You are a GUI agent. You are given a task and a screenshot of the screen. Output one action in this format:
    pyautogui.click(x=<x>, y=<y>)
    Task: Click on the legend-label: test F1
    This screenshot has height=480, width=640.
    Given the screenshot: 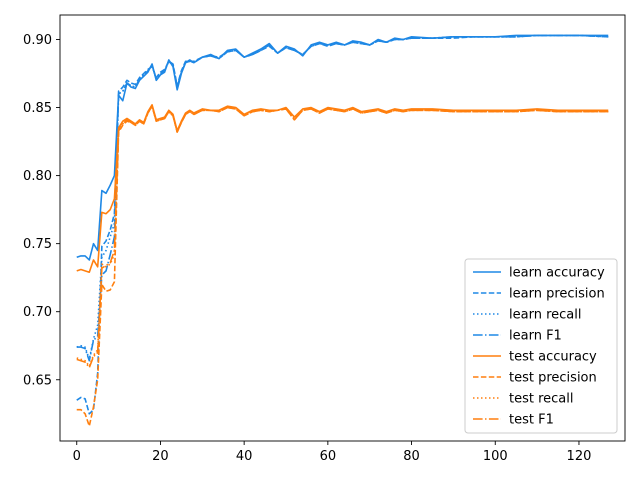 What is the action you would take?
    pyautogui.click(x=531, y=420)
    